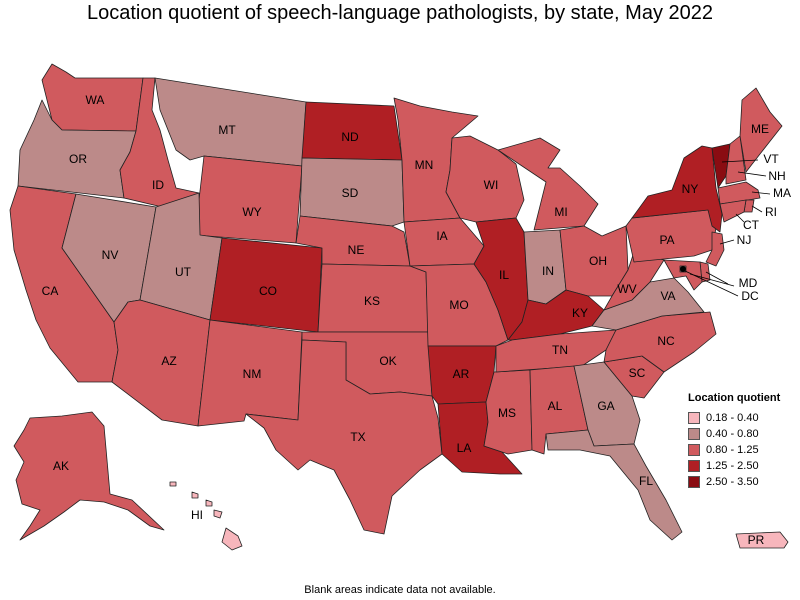 The height and width of the screenshot is (600, 800). I want to click on state-SD, so click(352, 192).